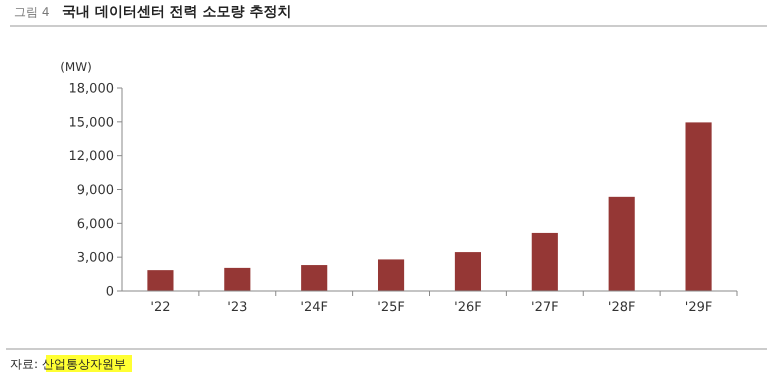 The width and height of the screenshot is (773, 376). Describe the element at coordinates (95, 190) in the screenshot. I see `y-tick-label: 9,000` at that location.